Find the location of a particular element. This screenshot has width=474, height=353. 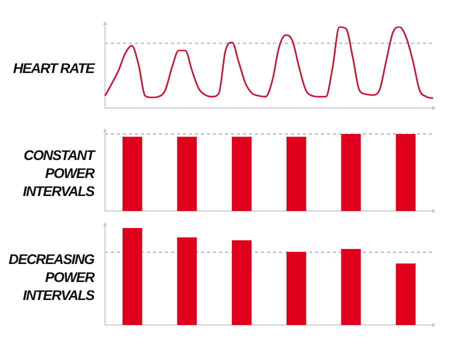

y-axis-title: CONSTANT POWER INTERVALS is located at coordinates (58, 173).